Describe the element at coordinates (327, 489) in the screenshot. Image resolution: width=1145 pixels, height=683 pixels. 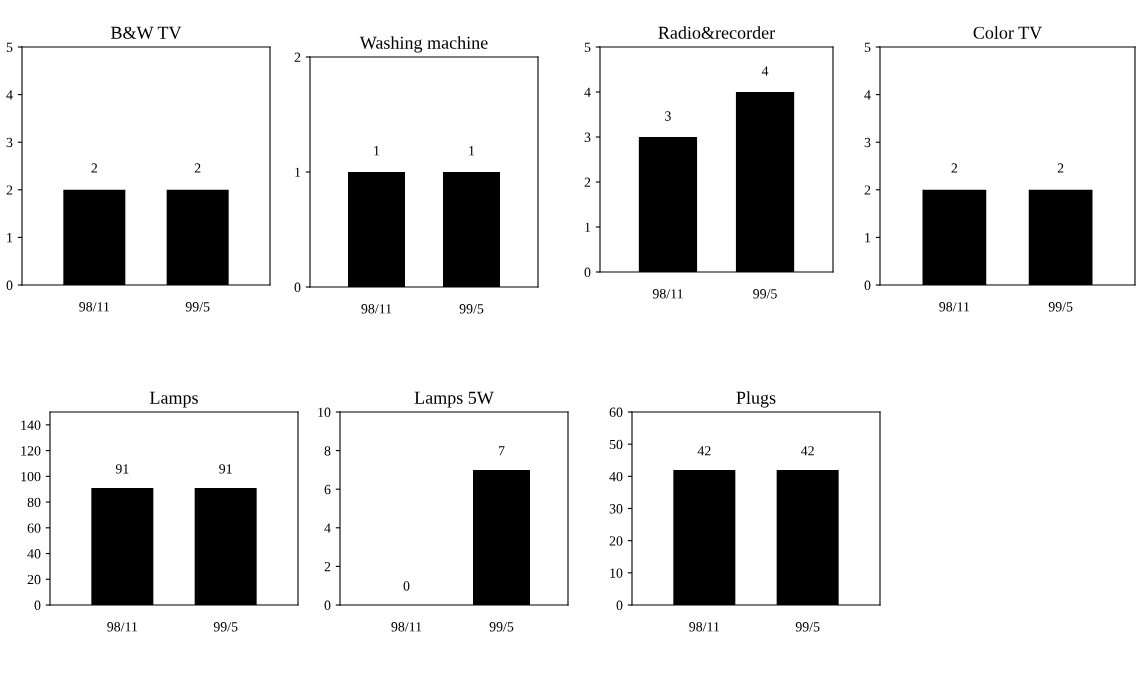
I see `y-tick-label: 6` at that location.